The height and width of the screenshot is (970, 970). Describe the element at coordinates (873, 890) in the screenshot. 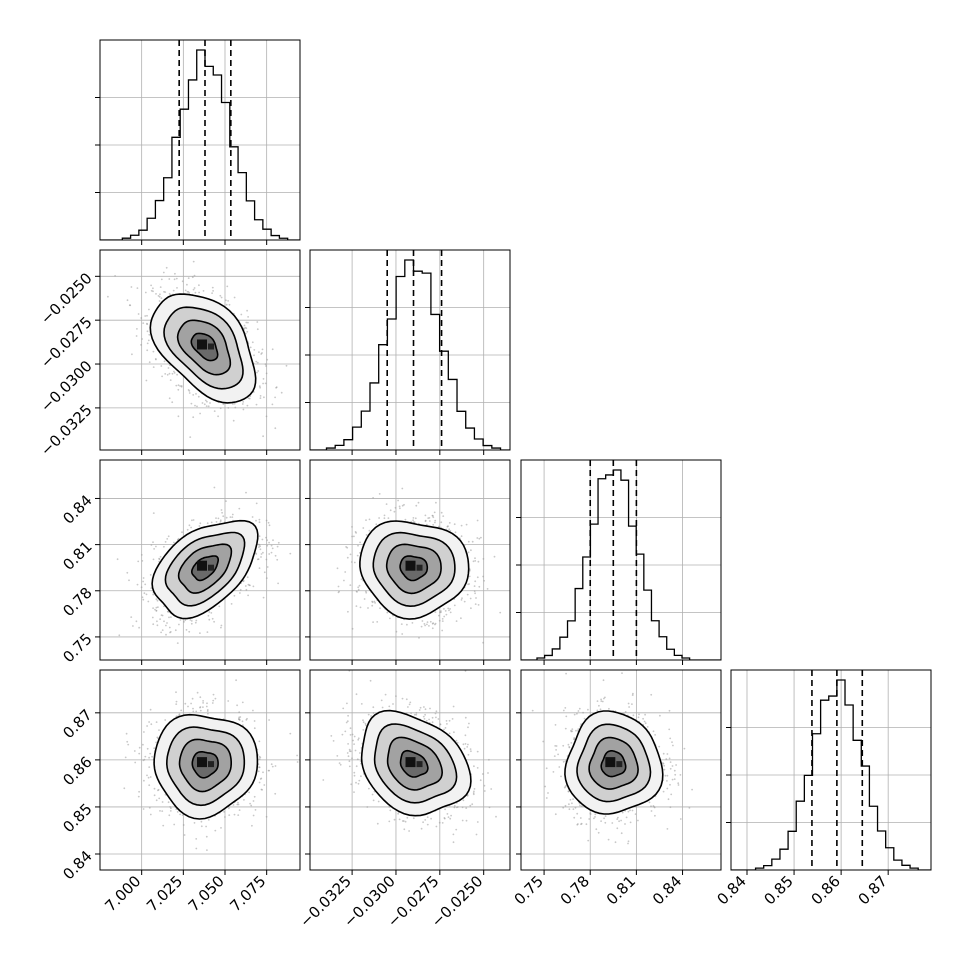

I see `x-tick-label: 0.87` at that location.